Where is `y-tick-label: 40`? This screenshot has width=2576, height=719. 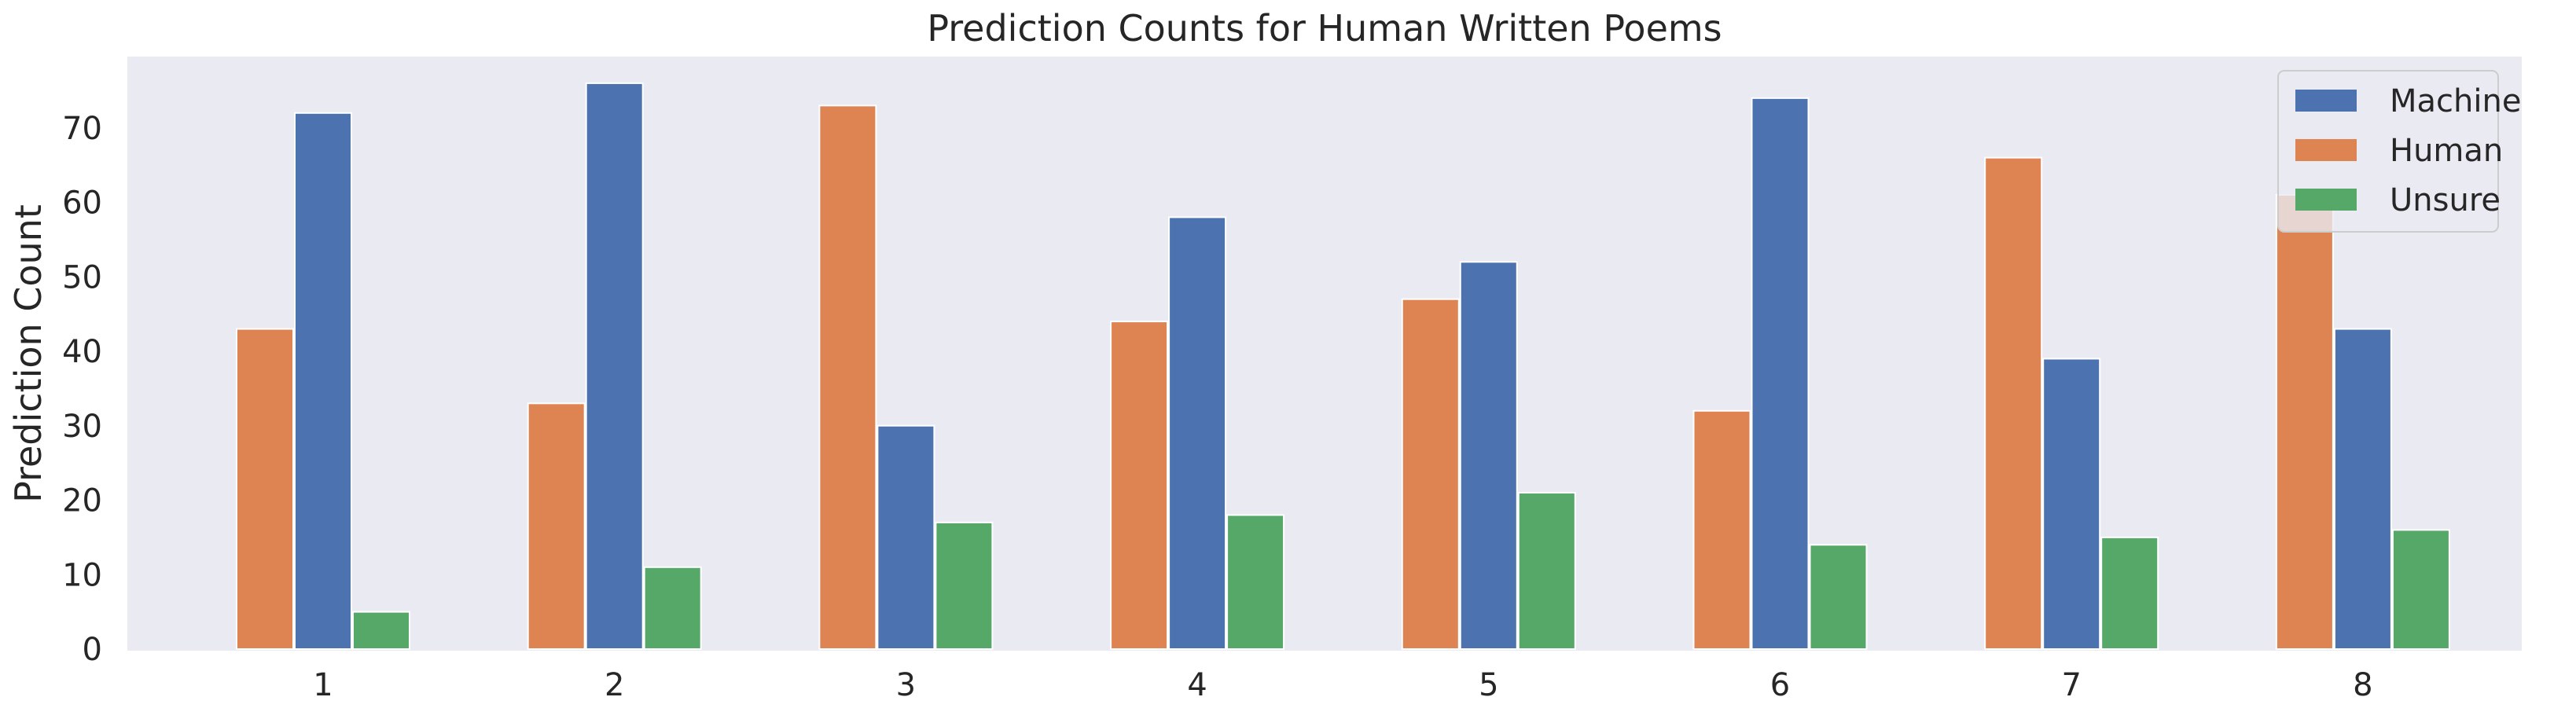 y-tick-label: 40 is located at coordinates (82, 352).